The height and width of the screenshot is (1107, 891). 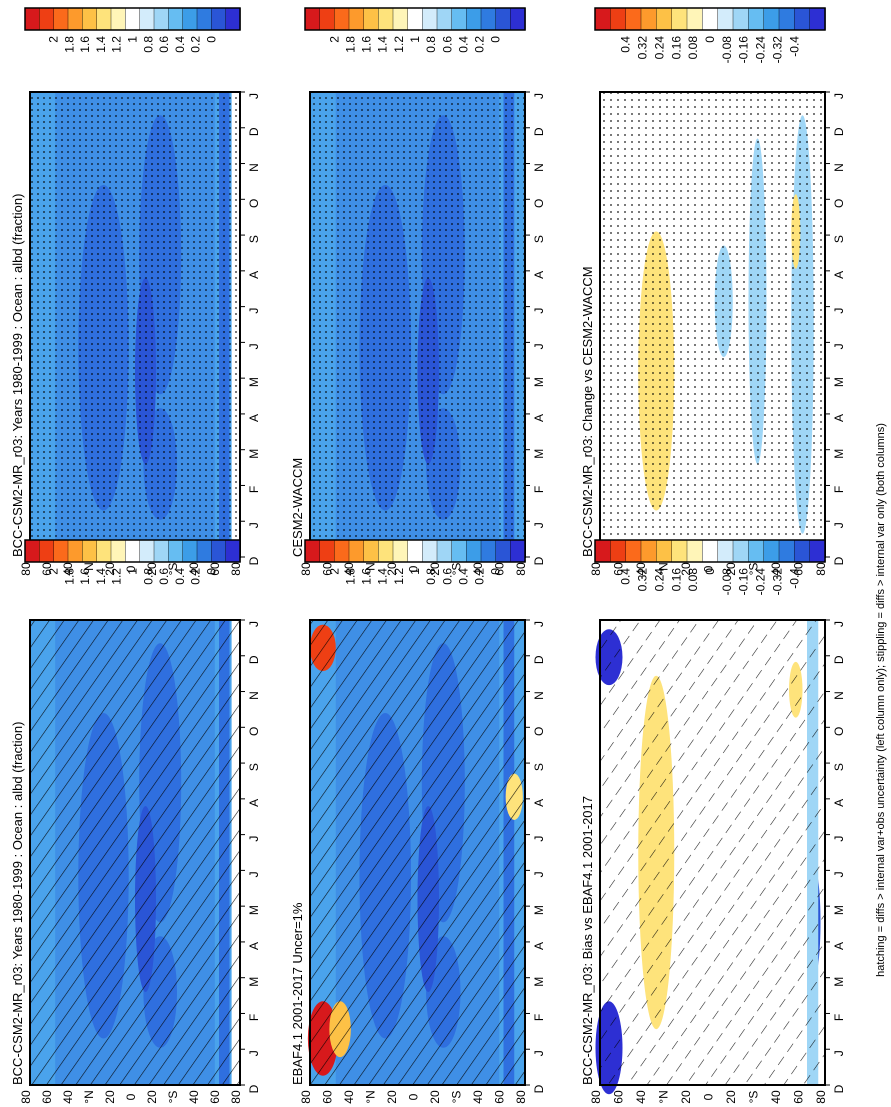 What do you see at coordinates (383, 576) in the screenshot?
I see `colorbar-label: 1.4` at bounding box center [383, 576].